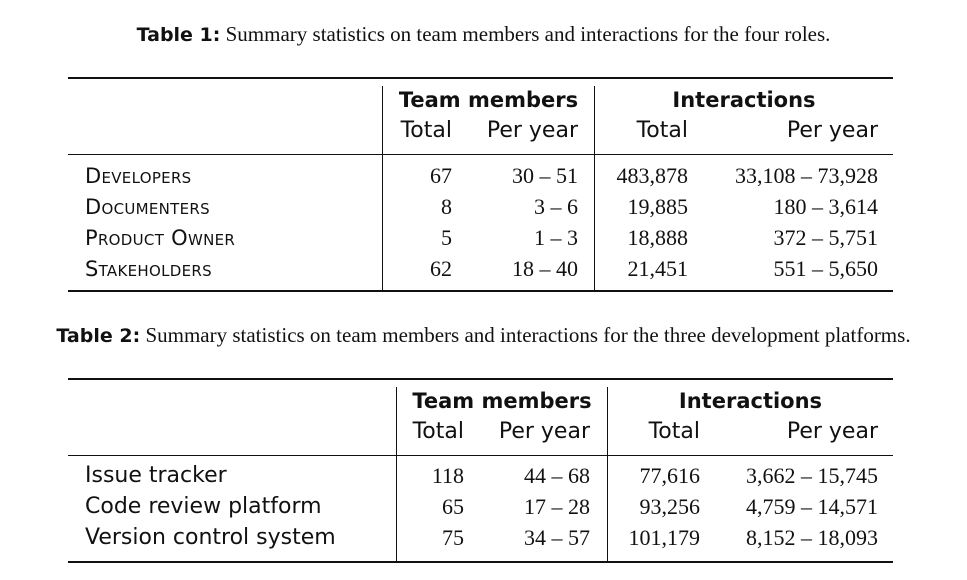 This screenshot has width=967, height=580. What do you see at coordinates (664, 537) in the screenshot?
I see `table2-row-interactions-total: 101,179` at bounding box center [664, 537].